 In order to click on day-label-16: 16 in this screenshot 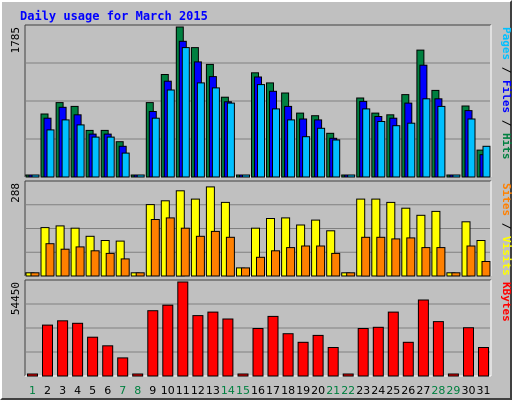, I will do `click(258, 390)`.